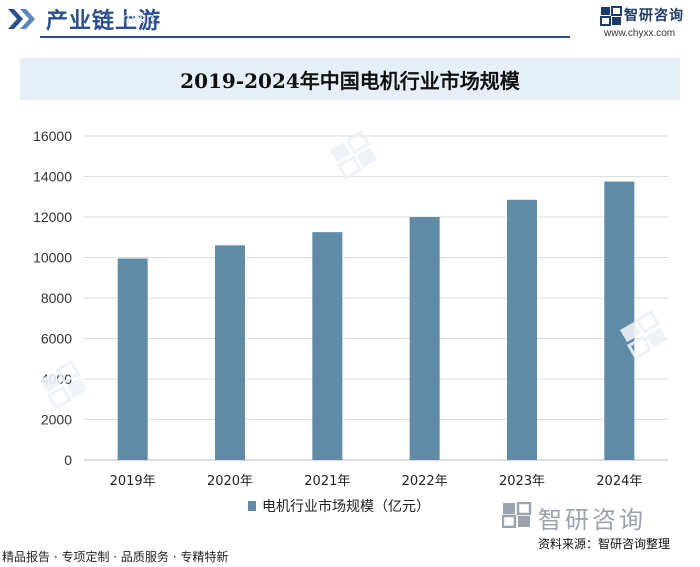 The width and height of the screenshot is (700, 567). I want to click on legend-swatch, so click(252, 506).